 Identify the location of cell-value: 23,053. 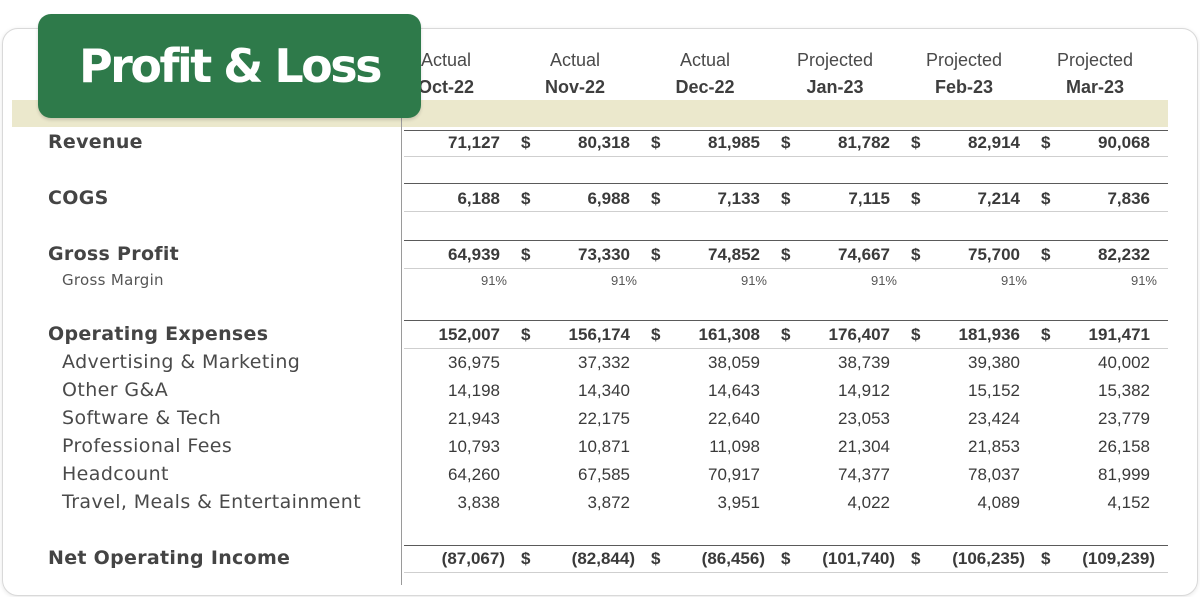
(864, 418).